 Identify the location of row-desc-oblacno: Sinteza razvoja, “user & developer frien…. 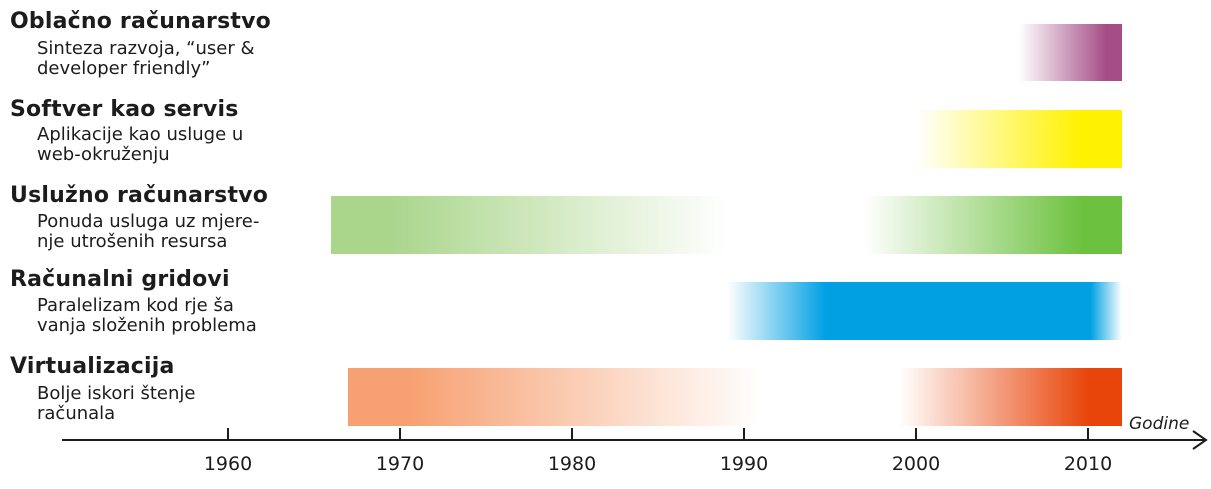
(146, 59).